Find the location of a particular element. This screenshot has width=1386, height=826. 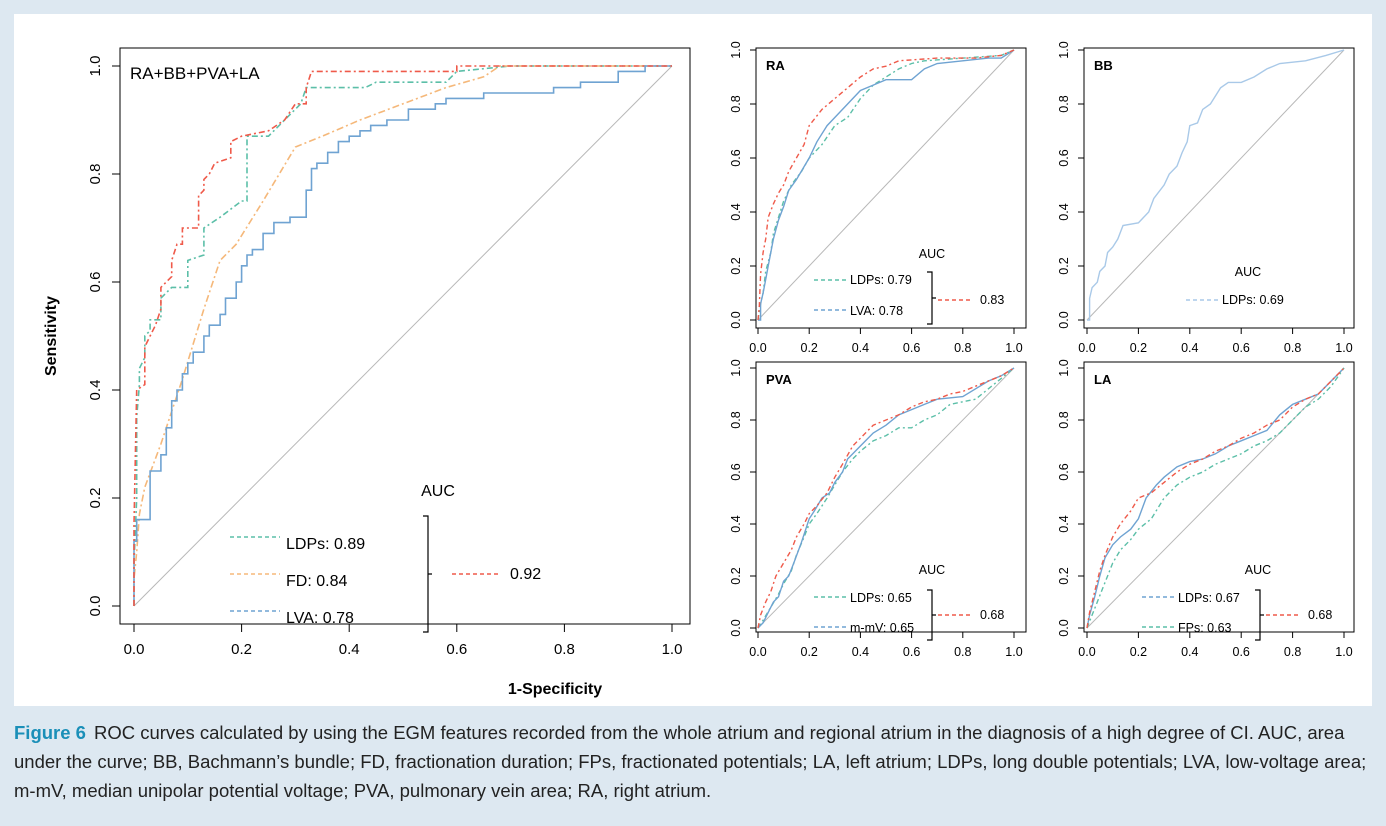

legend-entry: m-mV: 0.65 is located at coordinates (882, 628).